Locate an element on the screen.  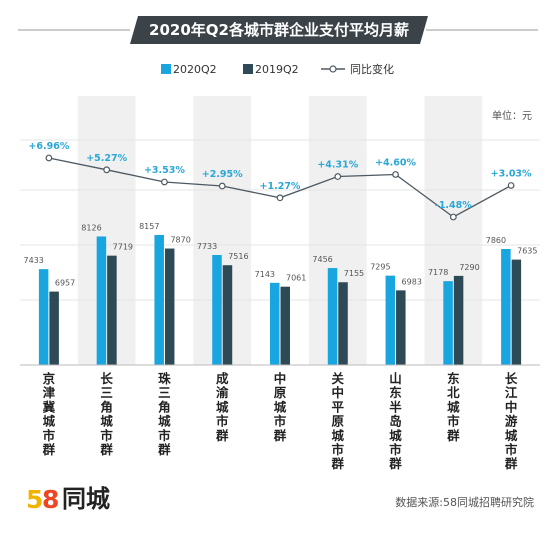
category-label: 关中平原城市群 is located at coordinates (338, 421).